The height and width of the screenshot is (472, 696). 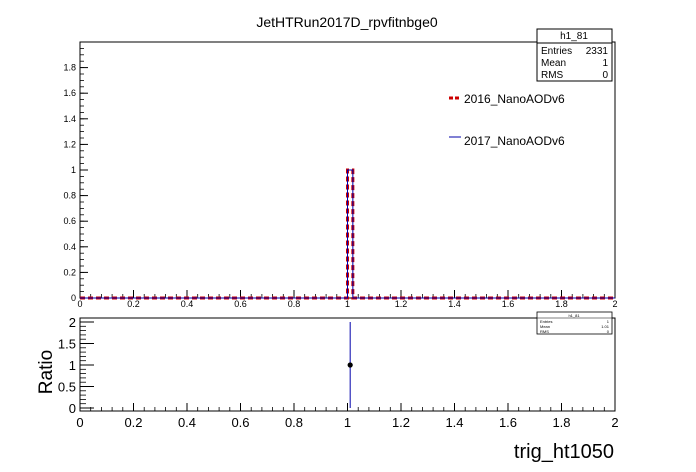 I want to click on ratio-y-tick-label: 1.5, so click(x=67, y=344).